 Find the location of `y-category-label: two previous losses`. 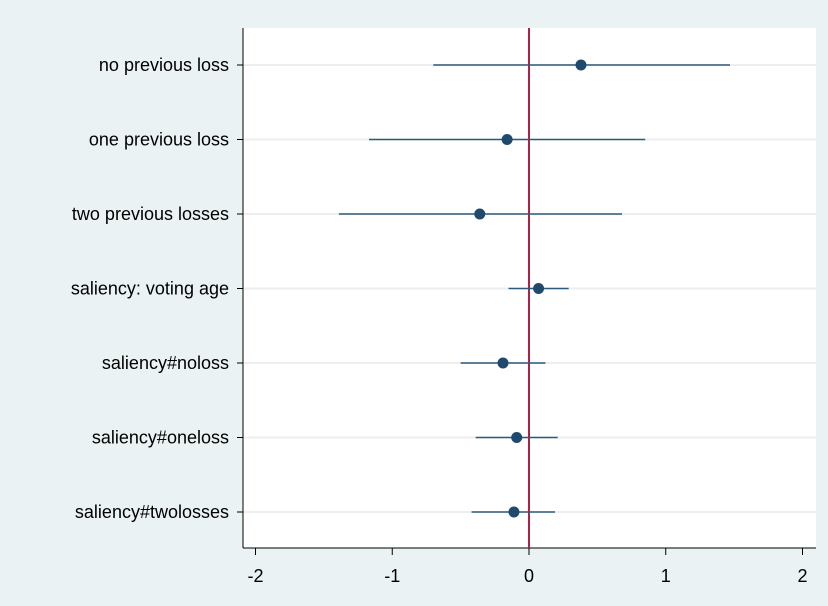

y-category-label: two previous losses is located at coordinates (150, 214).